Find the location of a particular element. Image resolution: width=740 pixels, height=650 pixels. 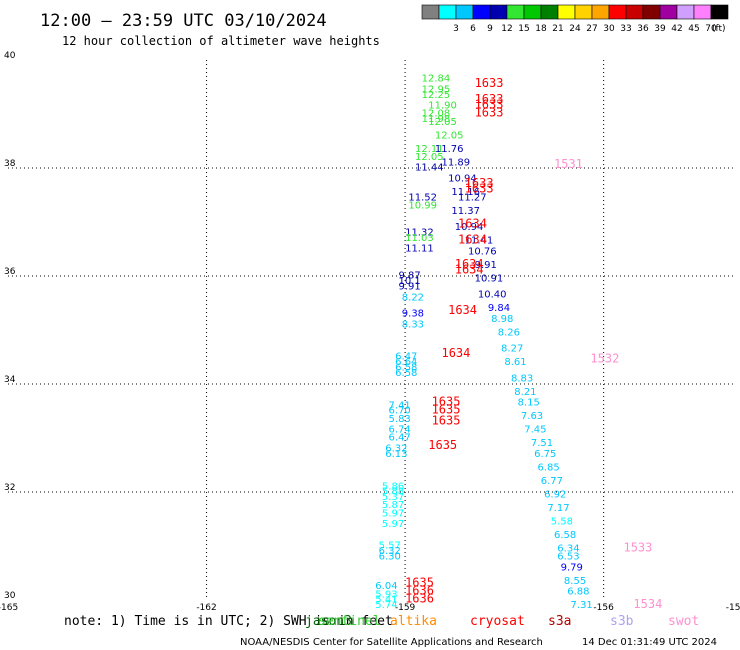

wave-height-label: 6.75 is located at coordinates (545, 454).